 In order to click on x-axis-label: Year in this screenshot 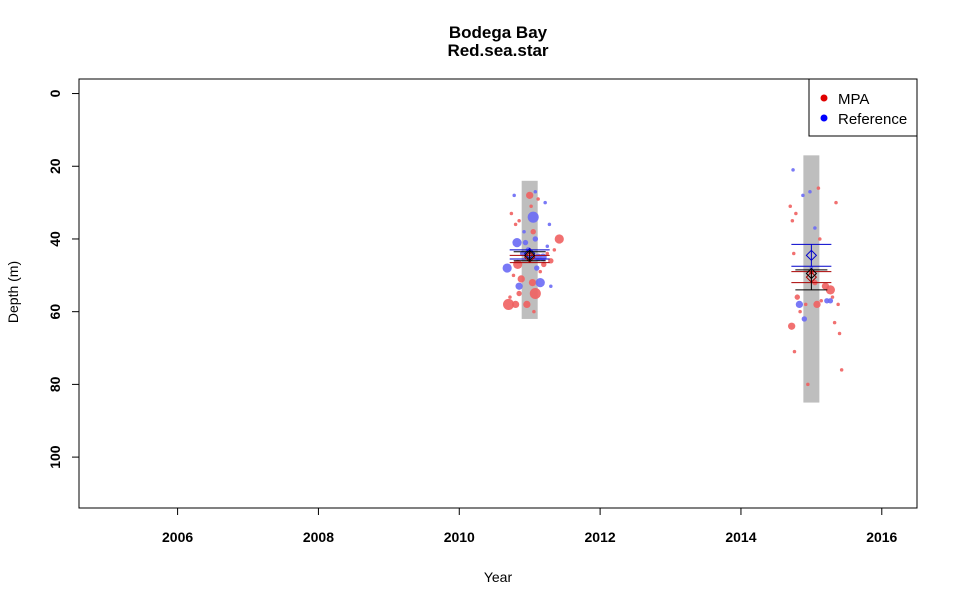, I will do `click(498, 577)`.